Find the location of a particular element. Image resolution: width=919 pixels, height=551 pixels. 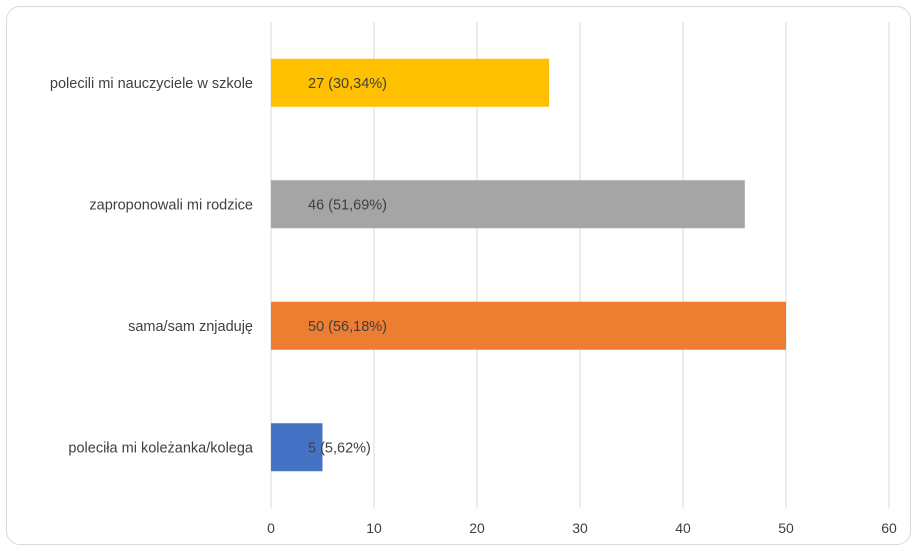

category-label: poleciła mi koleżanka/kolega is located at coordinates (161, 448).